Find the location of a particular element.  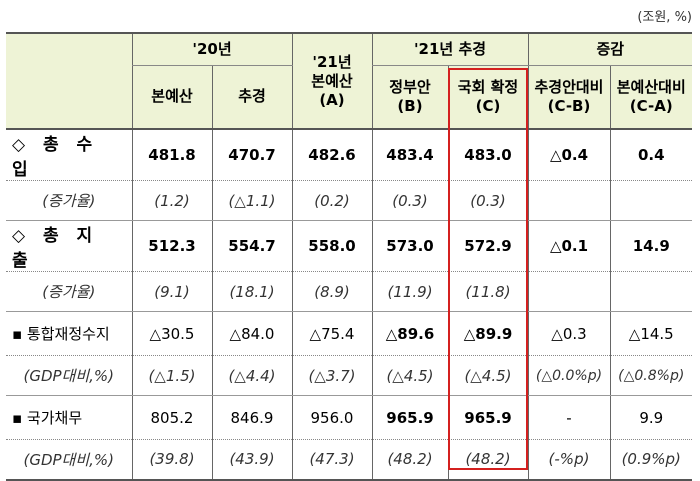

table-cell: △0.3 is located at coordinates (568, 333).